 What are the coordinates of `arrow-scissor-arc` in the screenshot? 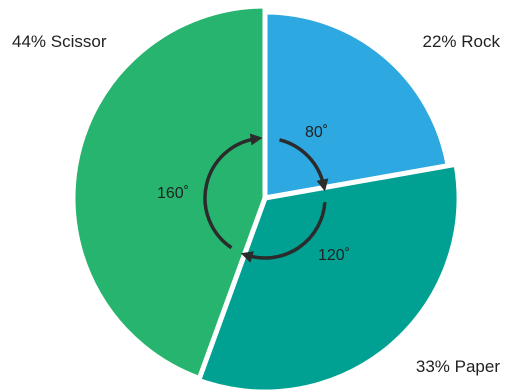 It's located at (230, 193).